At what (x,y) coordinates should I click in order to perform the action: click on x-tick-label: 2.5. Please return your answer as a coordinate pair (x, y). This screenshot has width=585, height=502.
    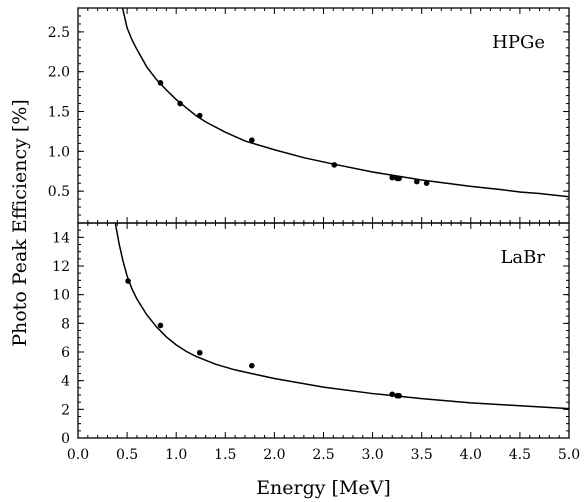
    Looking at the image, I should click on (323, 455).